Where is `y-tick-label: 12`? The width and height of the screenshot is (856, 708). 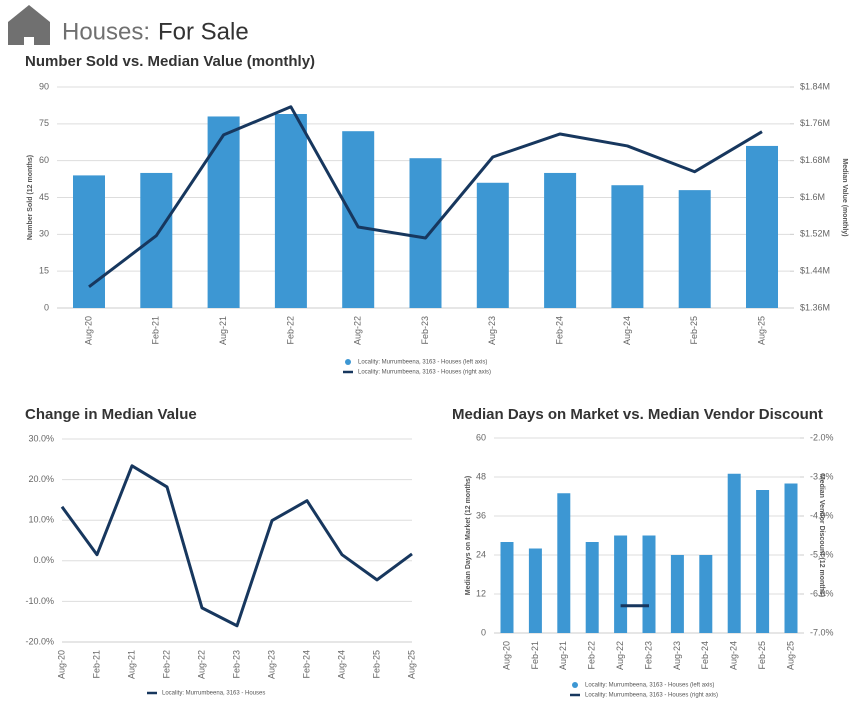 y-tick-label: 12 is located at coordinates (481, 593).